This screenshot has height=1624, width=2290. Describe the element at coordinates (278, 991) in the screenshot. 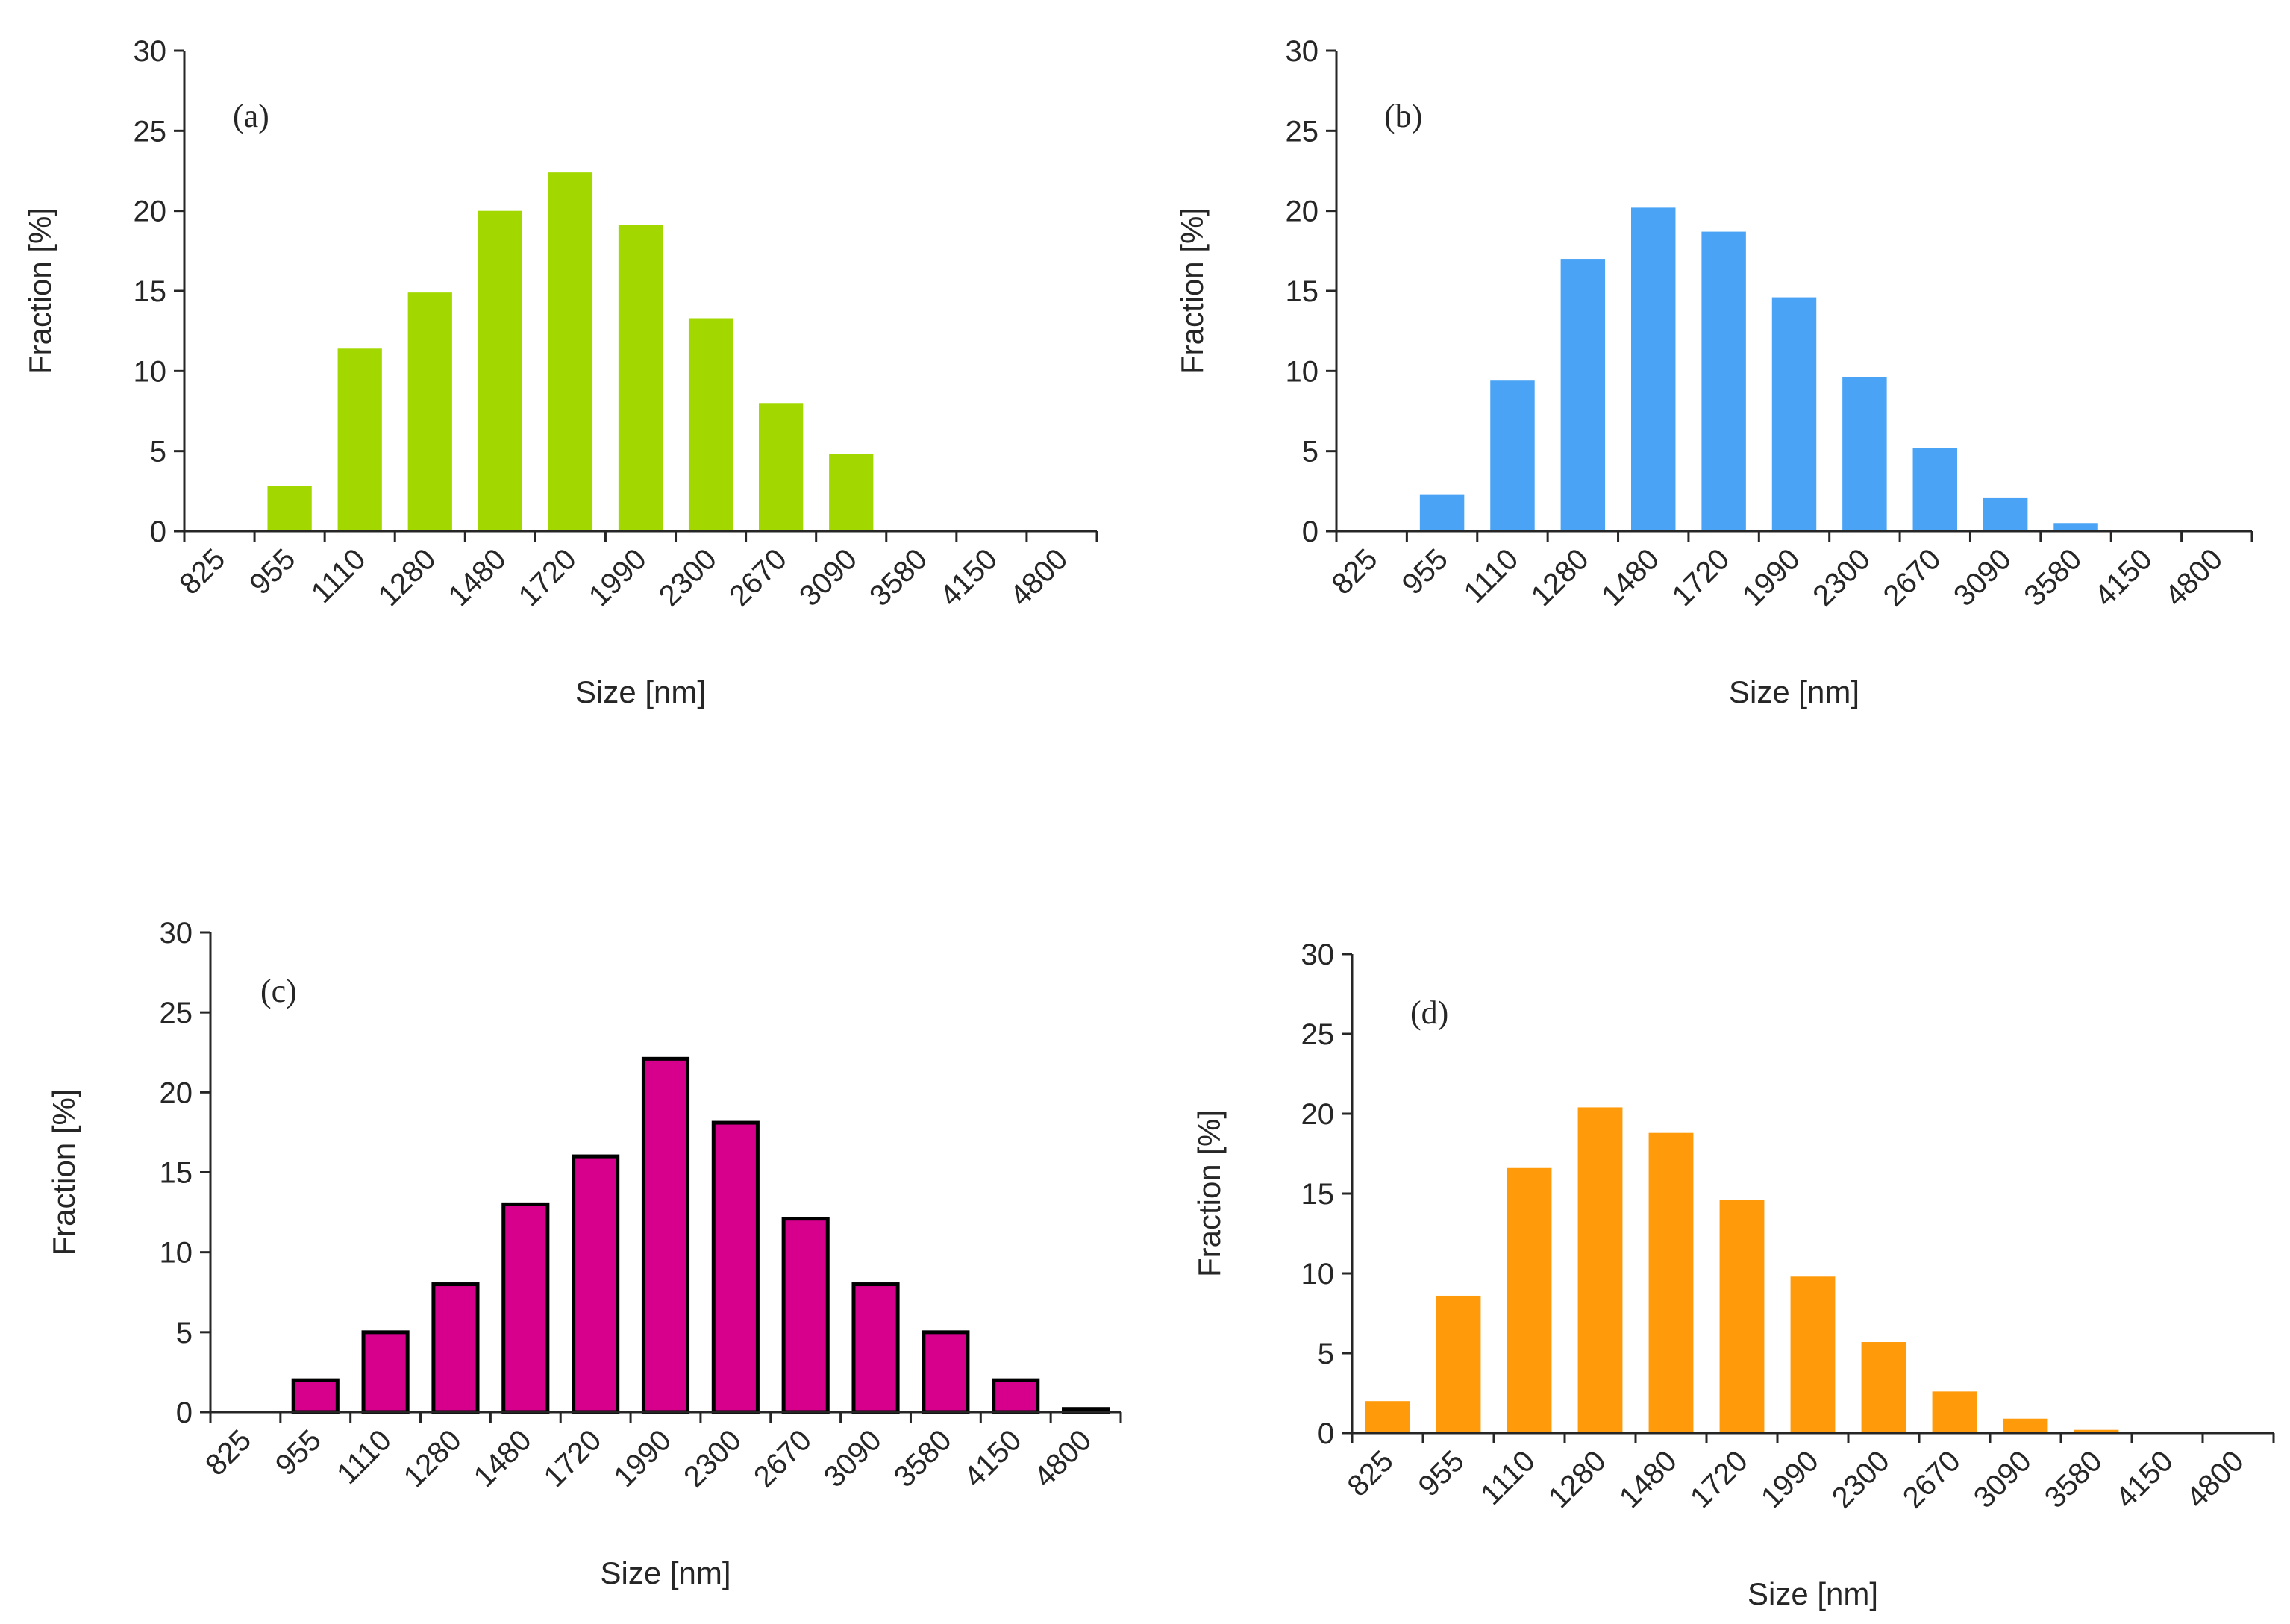

I see `panel-label: (c)` at that location.